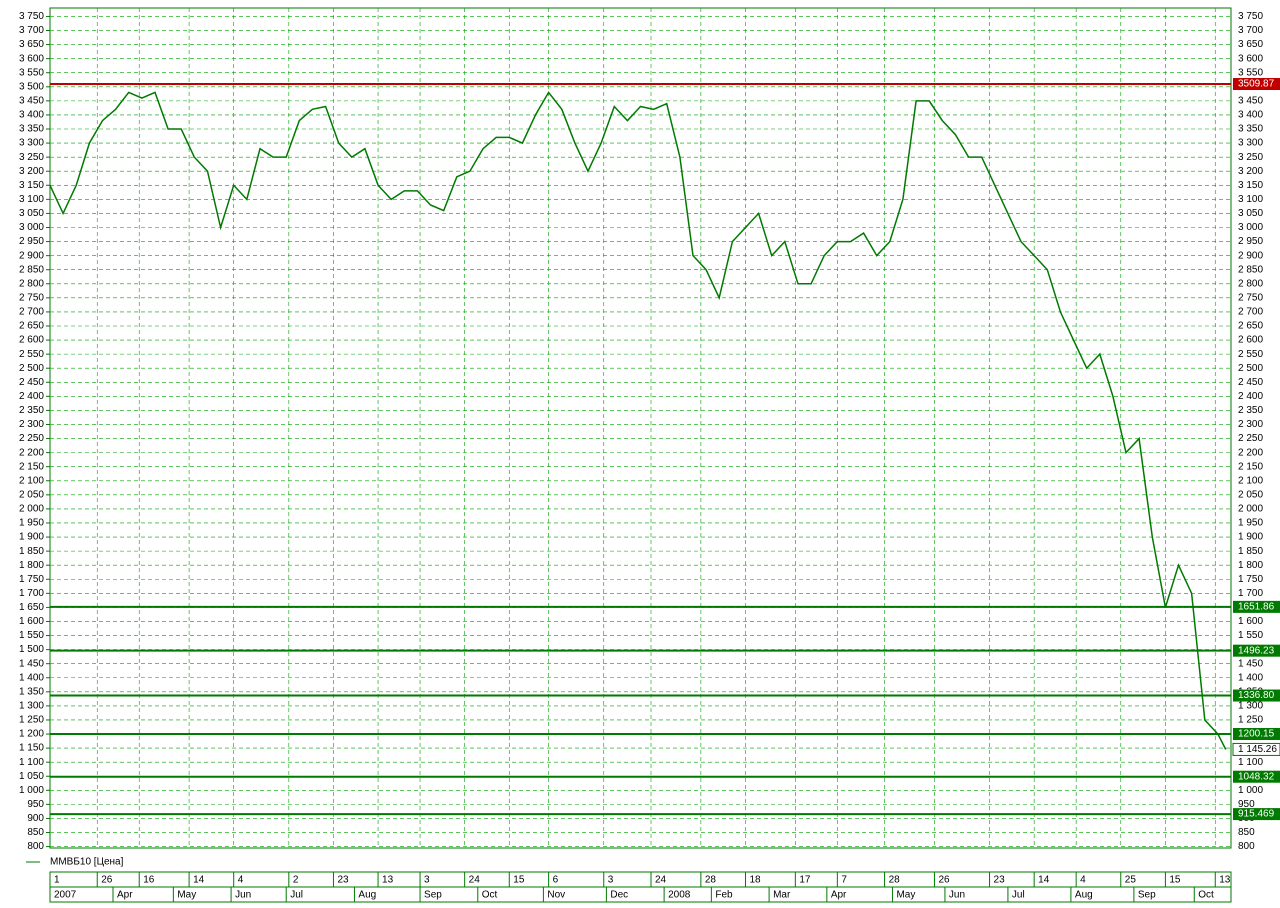 The height and width of the screenshot is (908, 1280). What do you see at coordinates (35, 846) in the screenshot?
I see `y-tick-label: 800` at bounding box center [35, 846].